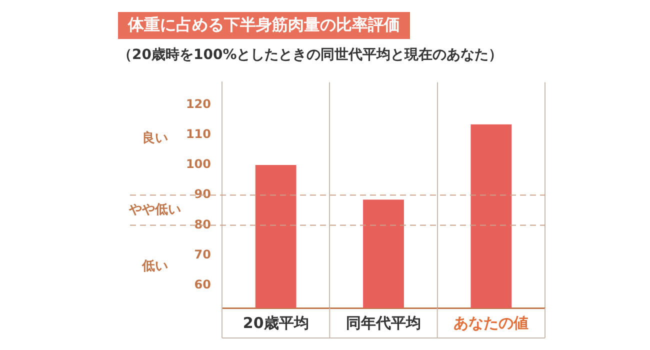  What do you see at coordinates (491, 323) in the screenshot?
I see `x-tick-label: あなたの値` at bounding box center [491, 323].